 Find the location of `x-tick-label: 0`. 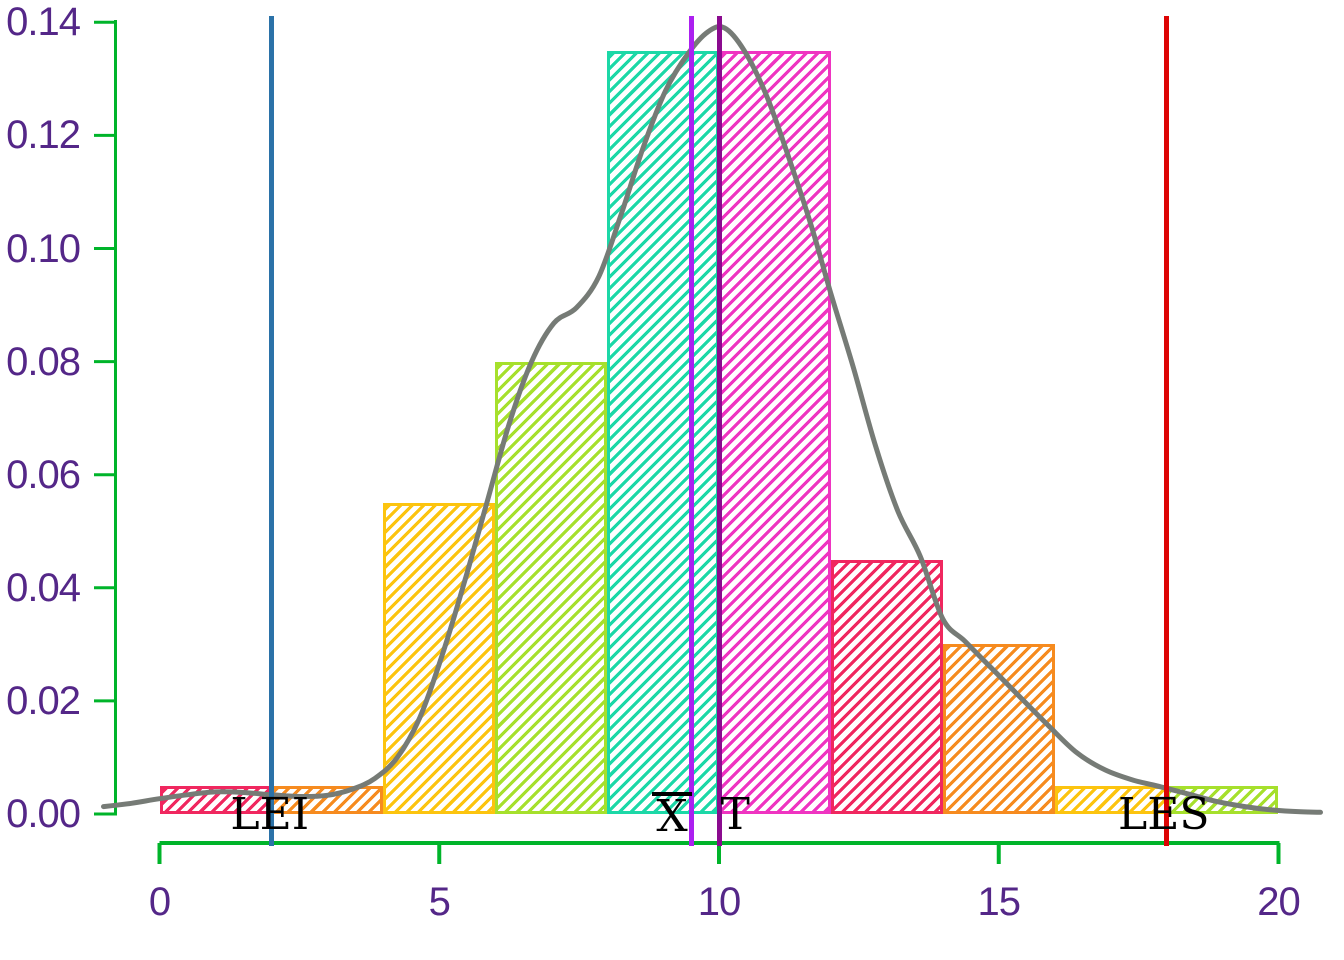

x-tick-label: 0 is located at coordinates (159, 902).